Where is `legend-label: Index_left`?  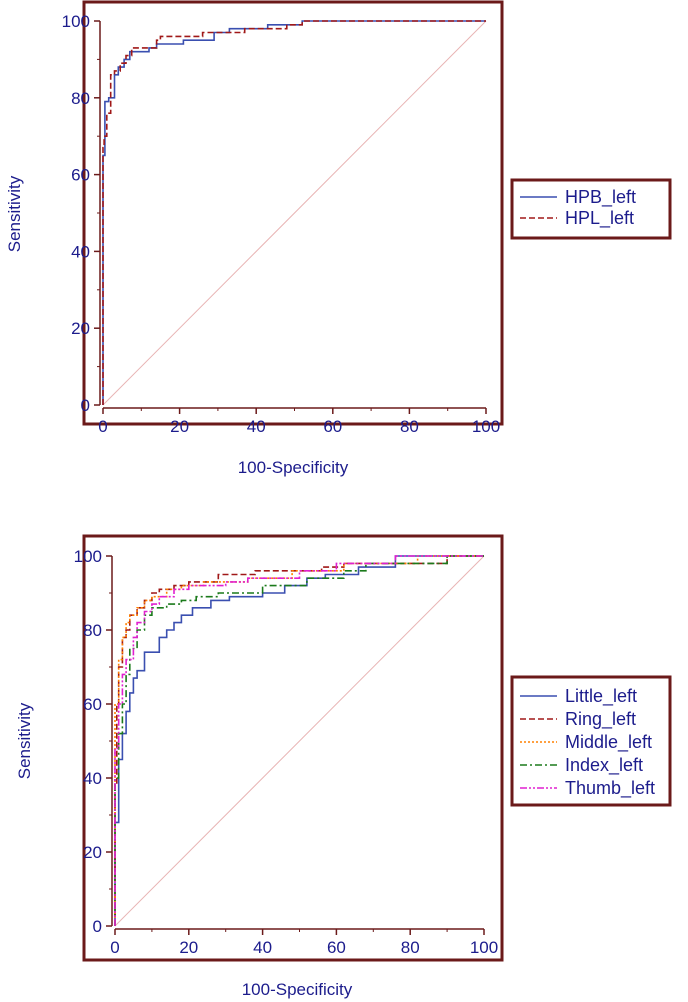 legend-label: Index_left is located at coordinates (604, 765).